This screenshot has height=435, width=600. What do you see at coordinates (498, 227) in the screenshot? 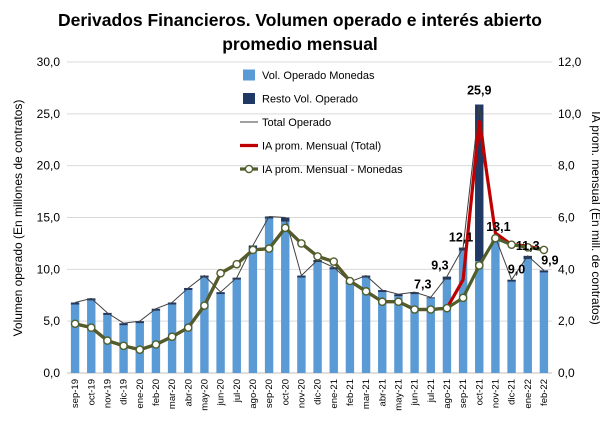
I see `data-label: 13,1` at bounding box center [498, 227].